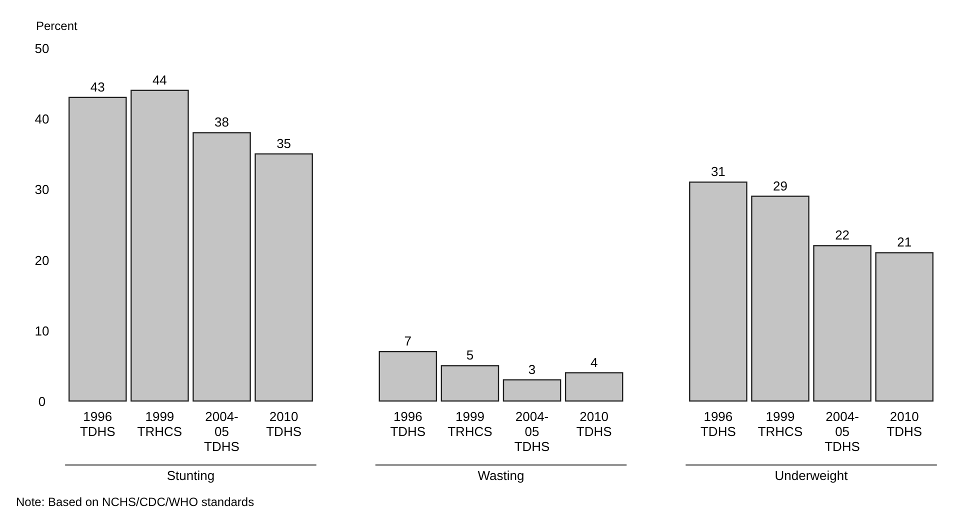 This screenshot has height=524, width=958. I want to click on data-label: 3, so click(532, 369).